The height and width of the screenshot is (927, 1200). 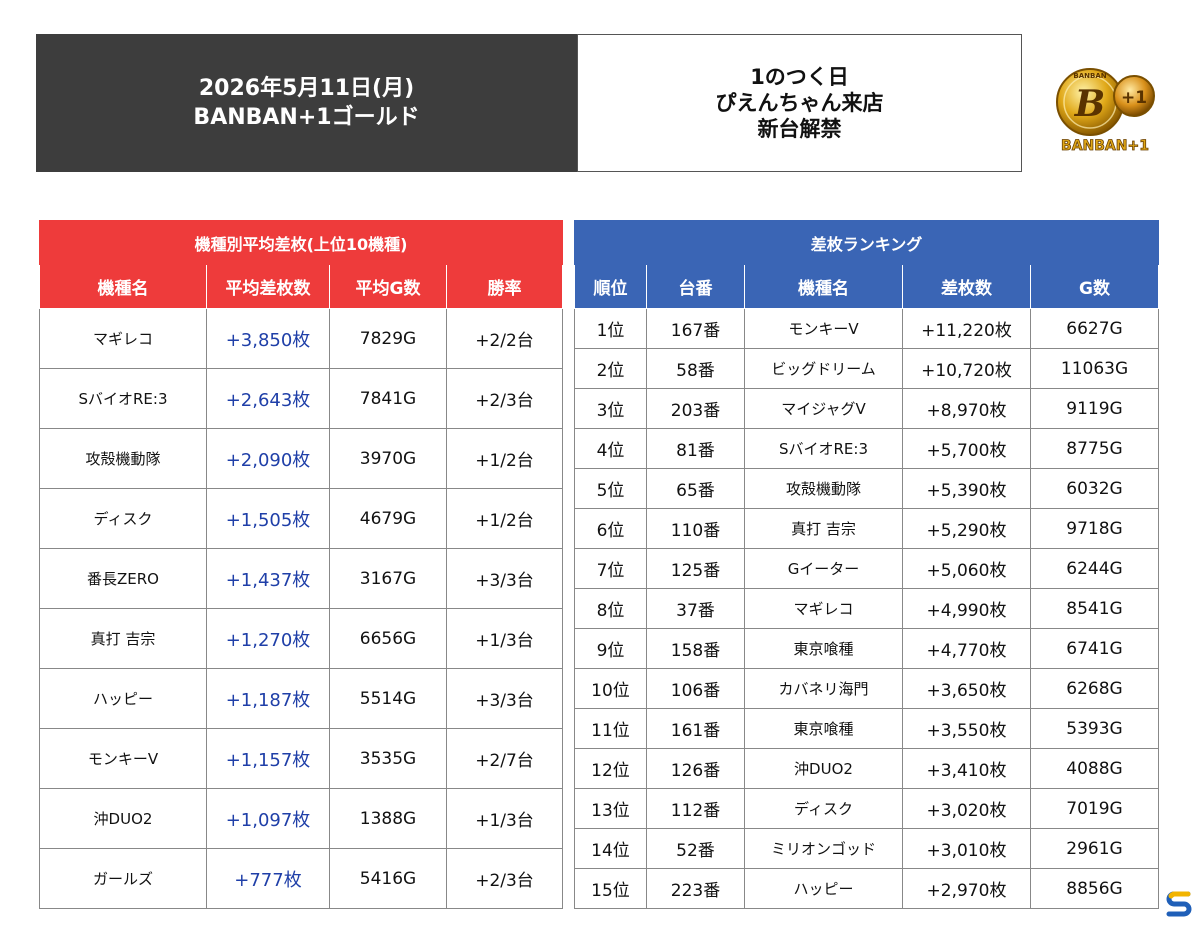 What do you see at coordinates (1089, 104) in the screenshot?
I see `svg-text: B` at bounding box center [1089, 104].